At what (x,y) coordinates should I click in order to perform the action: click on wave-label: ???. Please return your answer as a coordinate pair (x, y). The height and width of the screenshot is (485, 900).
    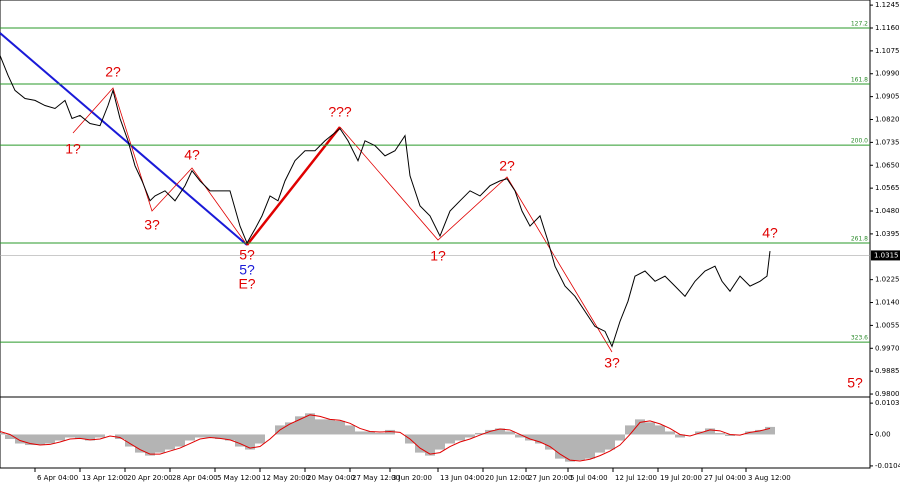
    Looking at the image, I should click on (340, 112).